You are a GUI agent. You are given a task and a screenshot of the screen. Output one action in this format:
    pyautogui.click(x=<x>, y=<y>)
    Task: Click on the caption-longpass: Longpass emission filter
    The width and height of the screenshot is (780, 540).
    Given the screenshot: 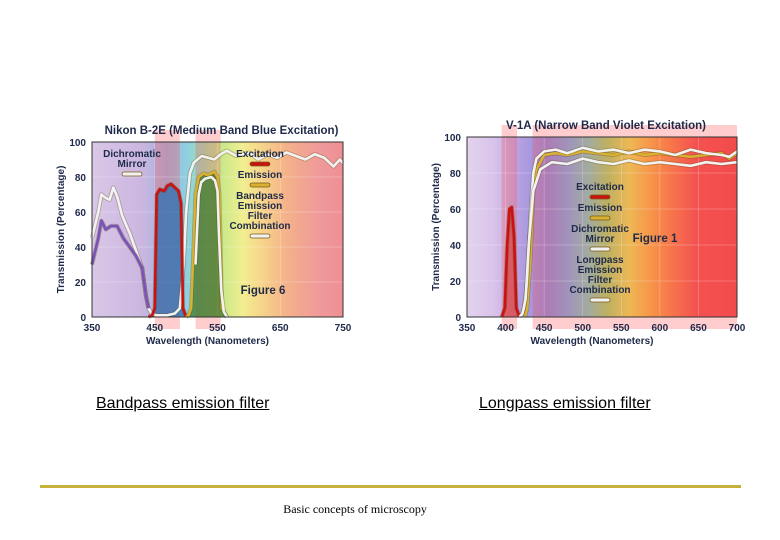 What is the action you would take?
    pyautogui.click(x=565, y=403)
    